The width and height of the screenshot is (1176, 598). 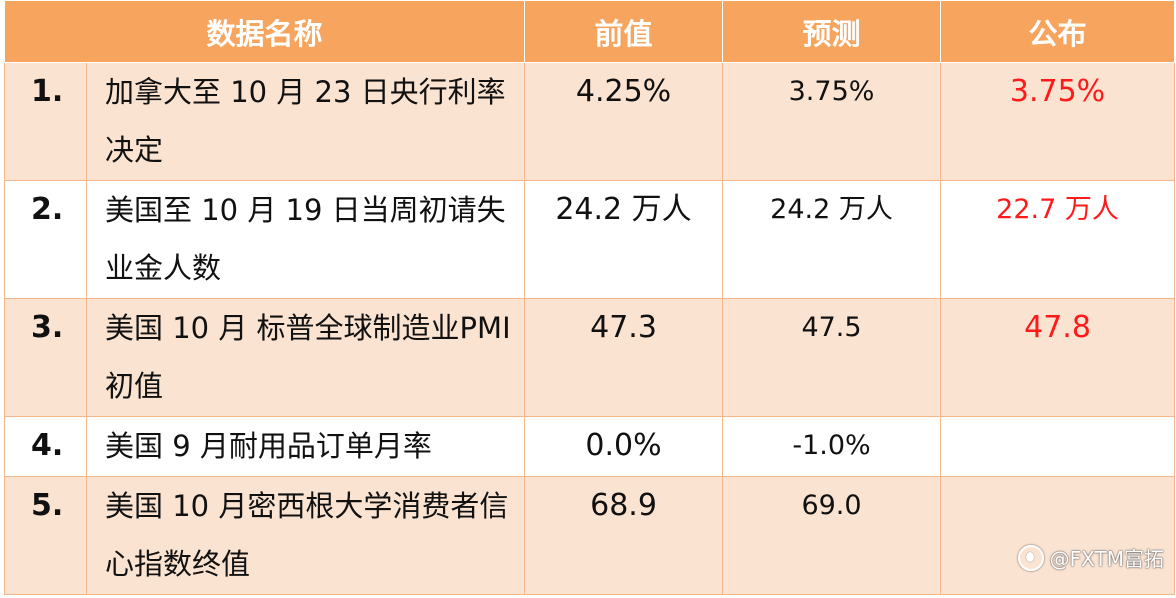 I want to click on row-name: 加拿大至 10 月 23 日央行利率决定, so click(x=305, y=121).